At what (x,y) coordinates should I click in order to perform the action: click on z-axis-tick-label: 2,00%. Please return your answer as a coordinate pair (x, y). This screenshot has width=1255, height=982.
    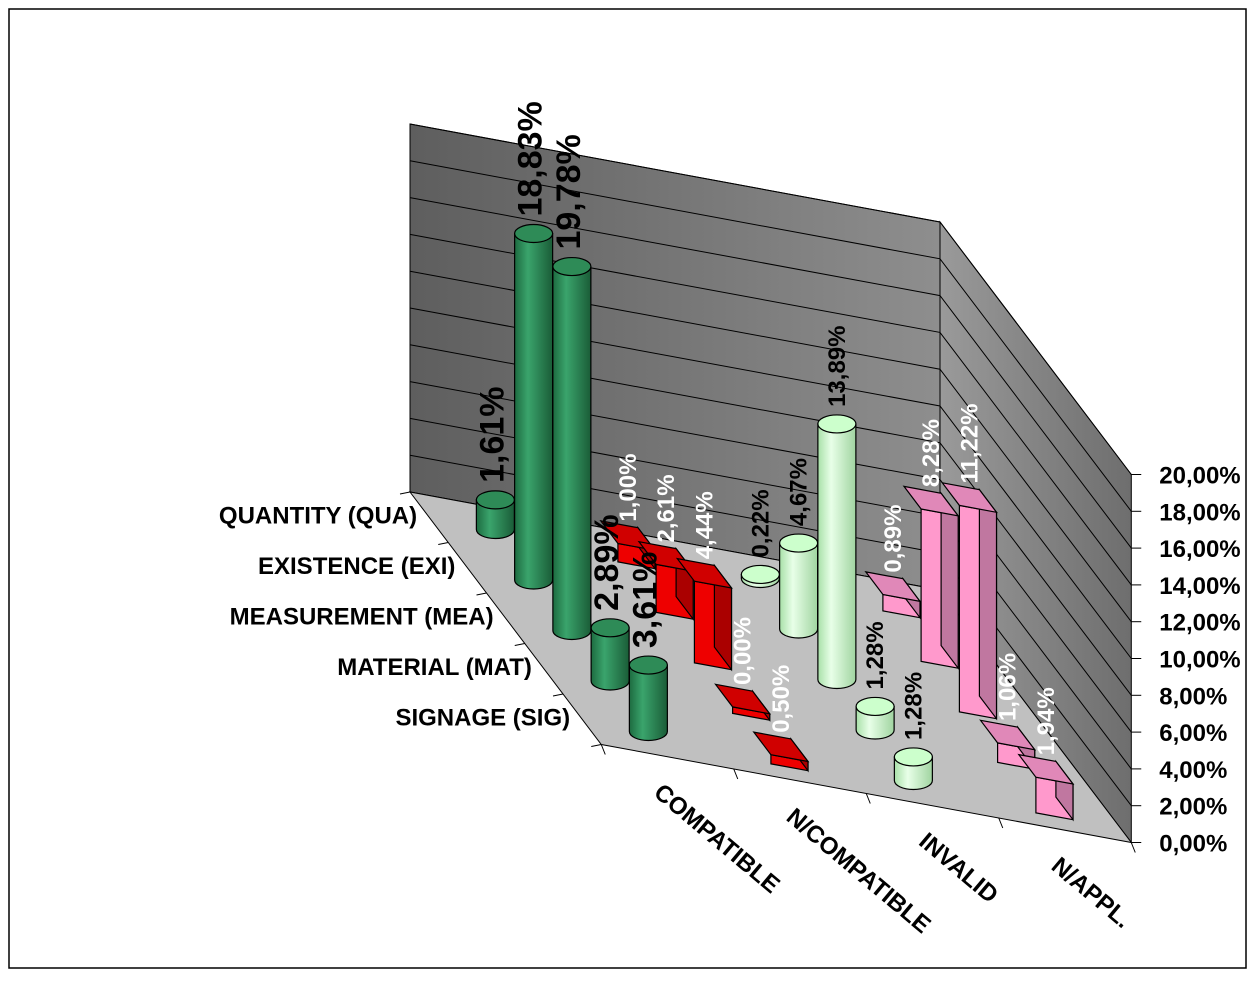
    Looking at the image, I should click on (1193, 807).